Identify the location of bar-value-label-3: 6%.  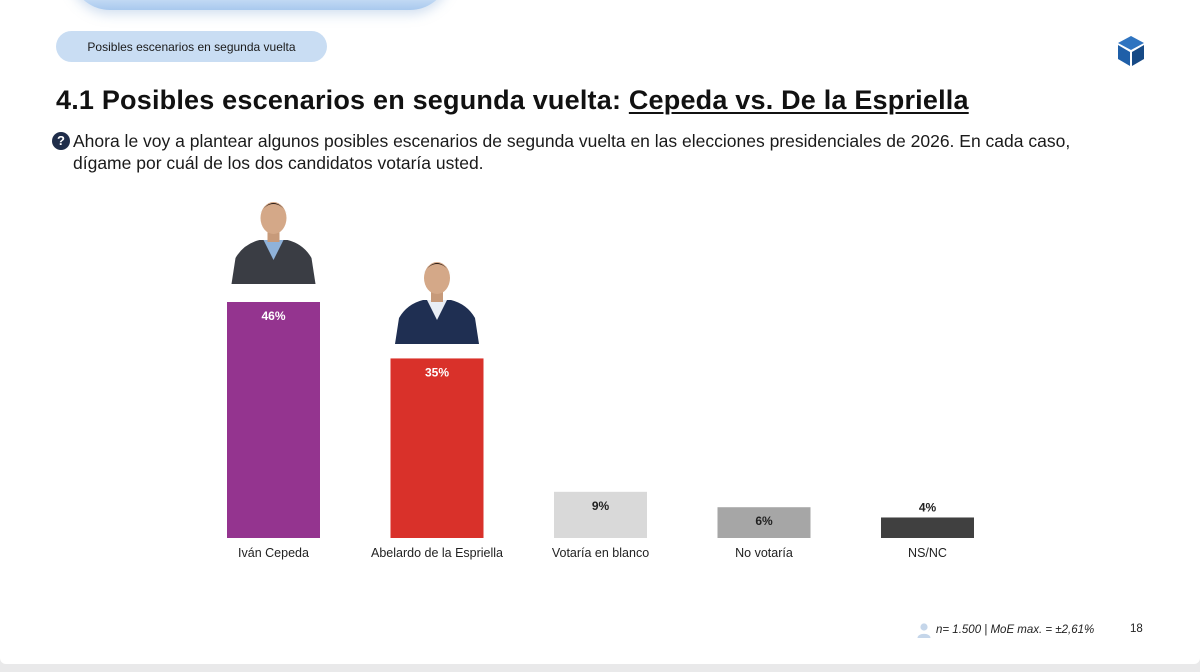
(764, 521).